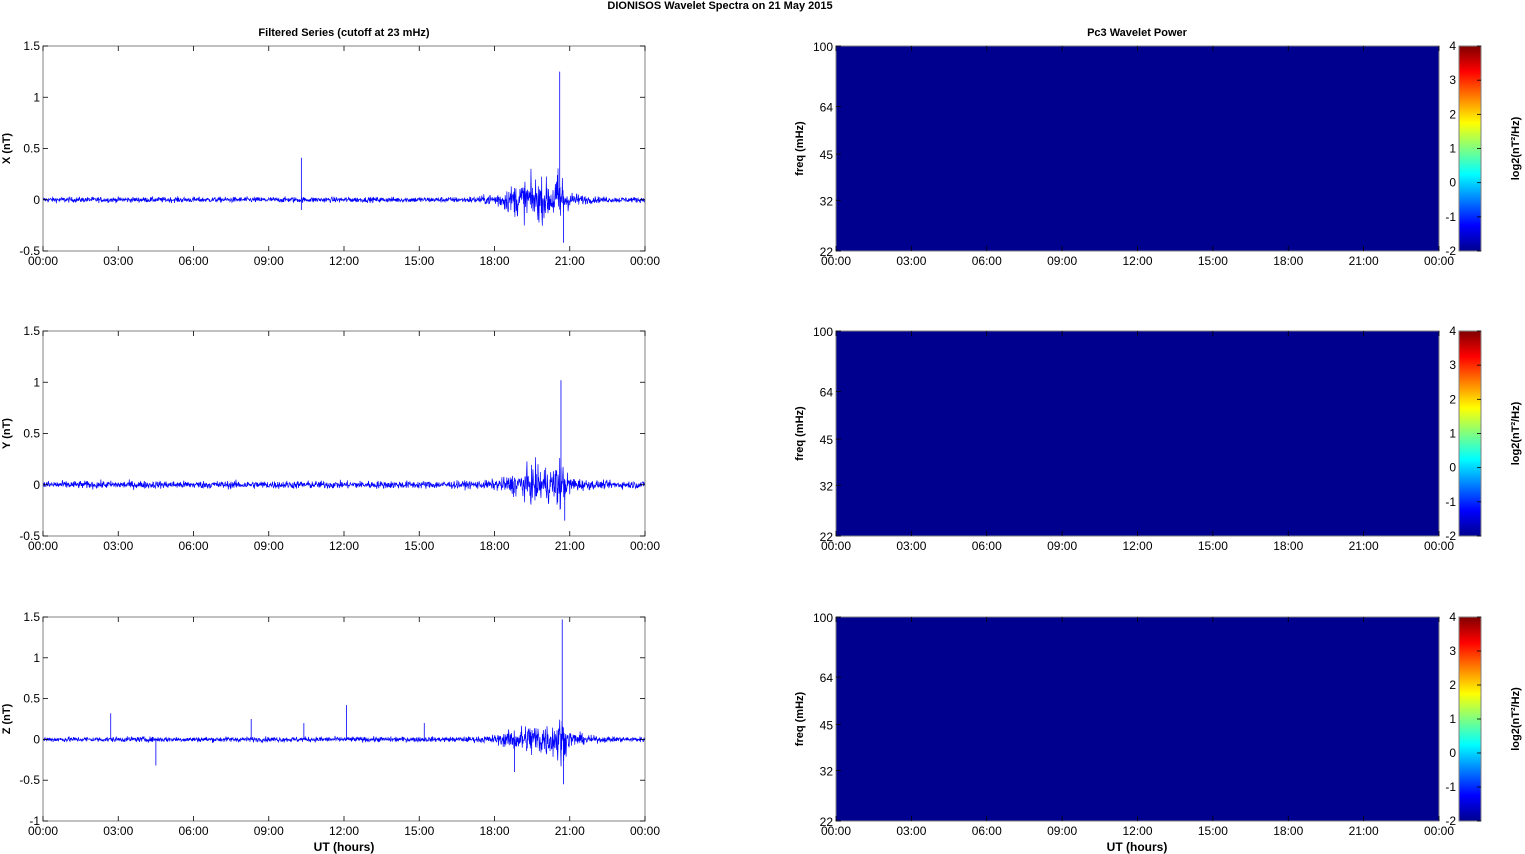  I want to click on series-trace-y, so click(344, 483).